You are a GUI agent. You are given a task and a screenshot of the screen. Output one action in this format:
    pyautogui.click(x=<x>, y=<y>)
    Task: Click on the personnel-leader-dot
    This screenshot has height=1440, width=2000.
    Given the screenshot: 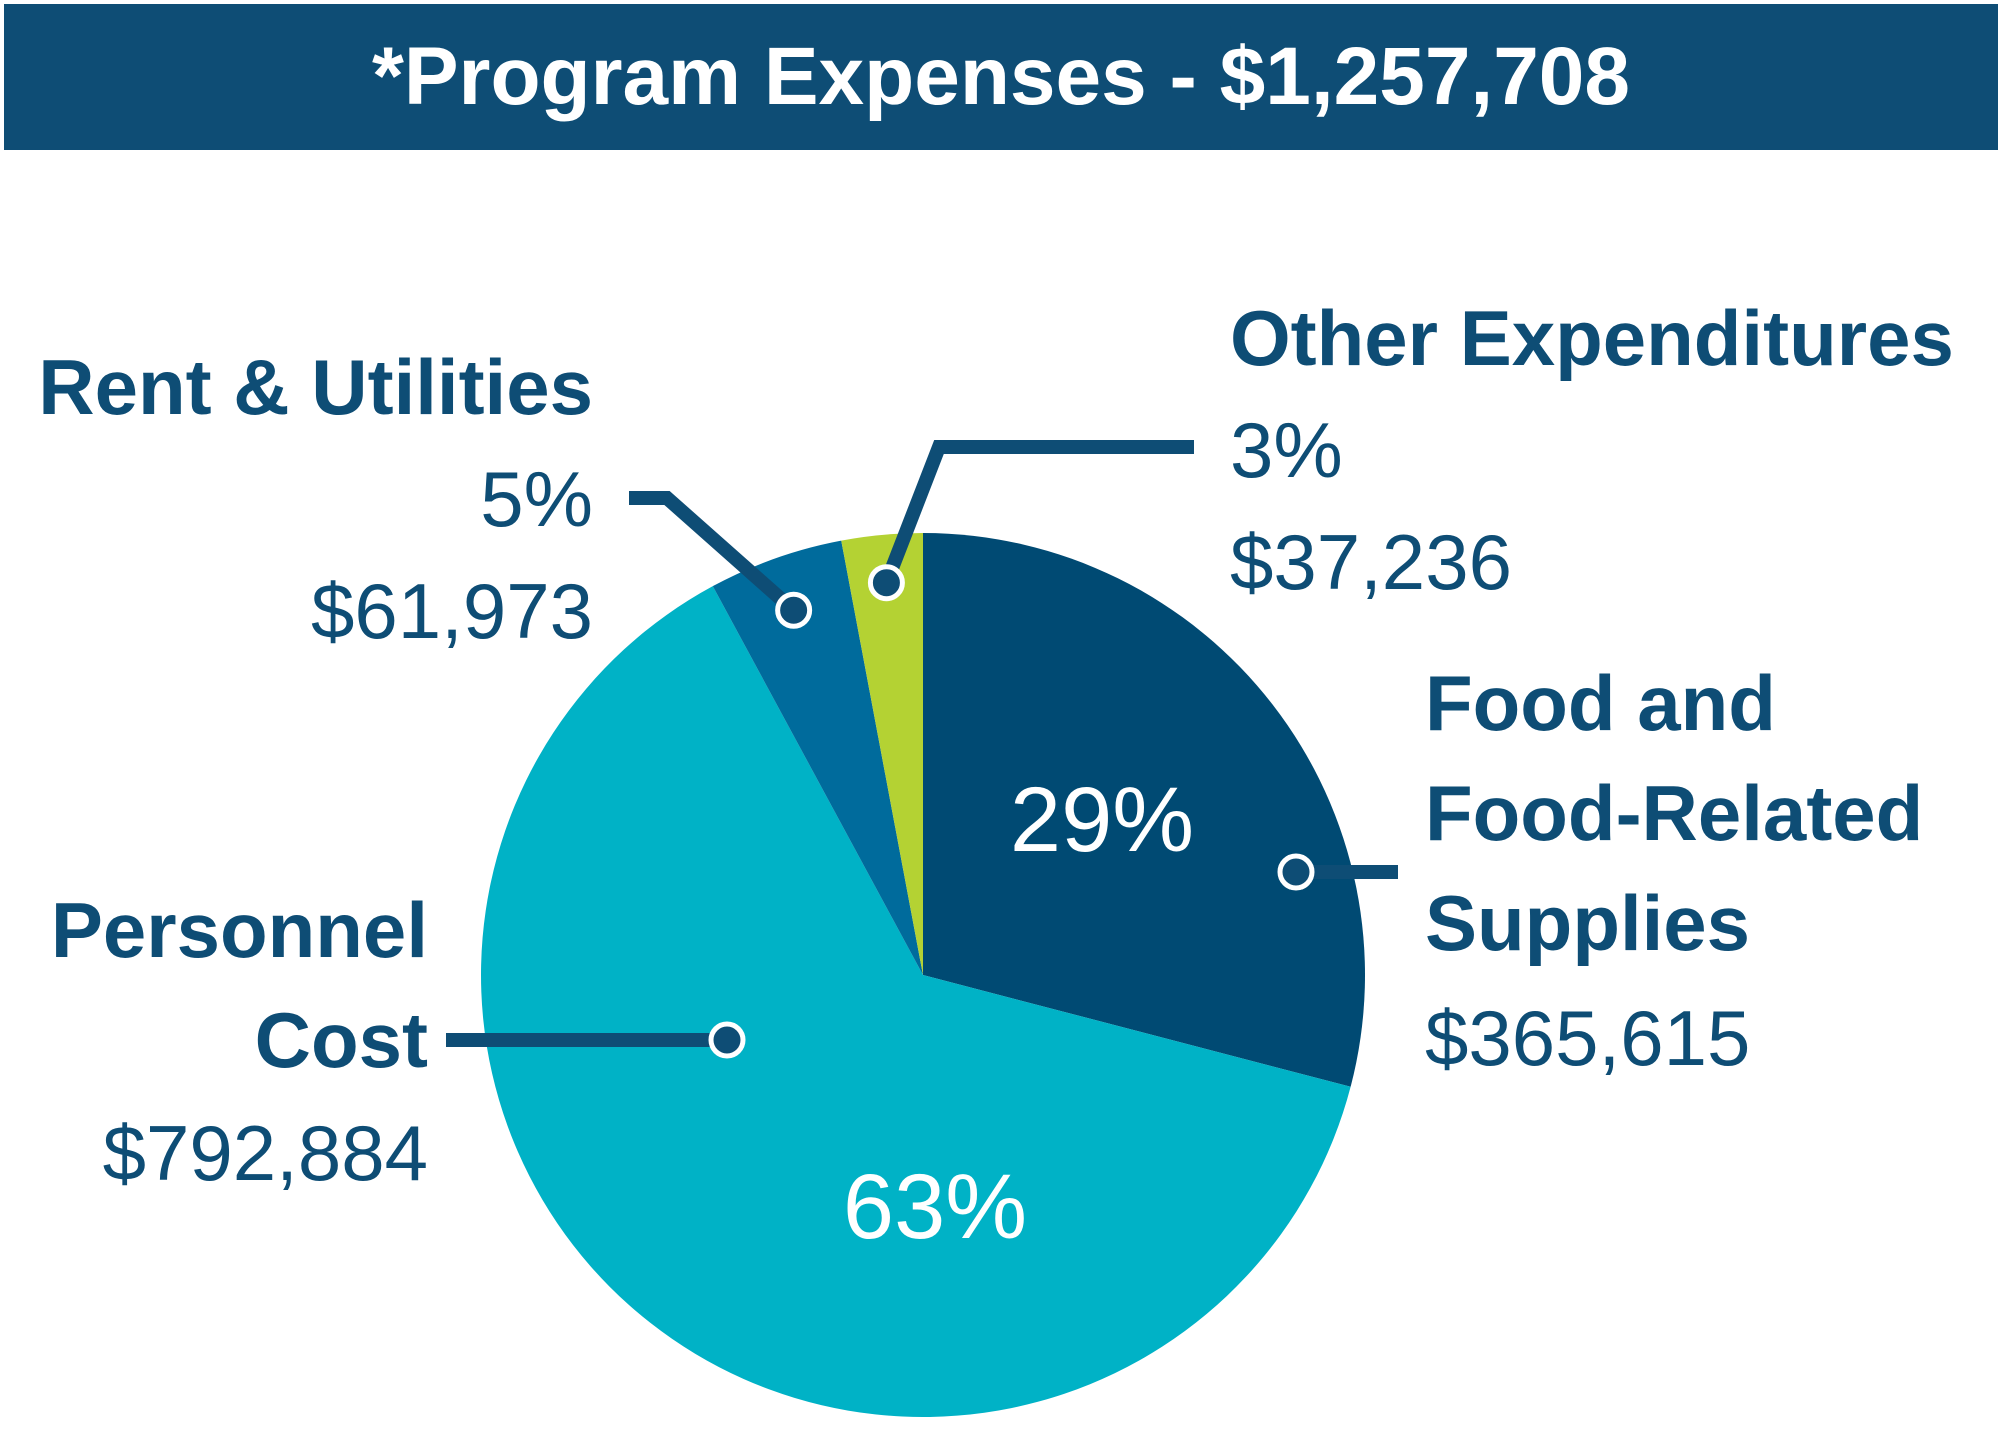 What is the action you would take?
    pyautogui.click(x=727, y=1040)
    